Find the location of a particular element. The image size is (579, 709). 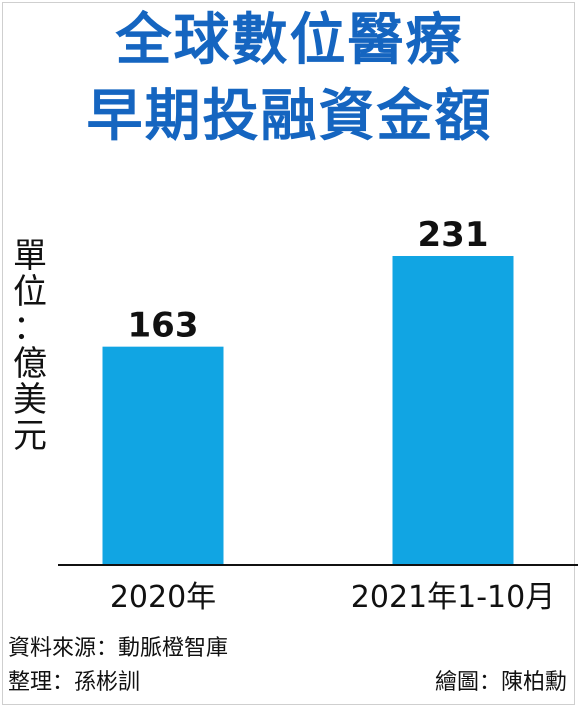

illustrator-credit: 繪圖：陳柏勳 is located at coordinates (500, 682).